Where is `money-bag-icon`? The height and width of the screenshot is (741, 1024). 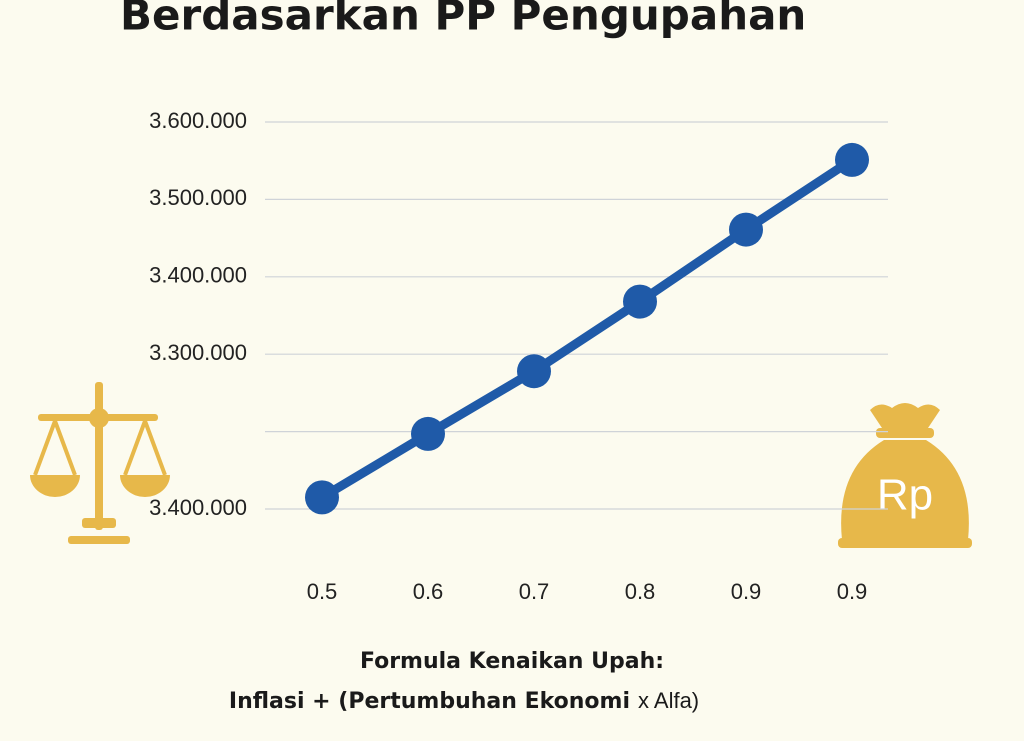 money-bag-icon is located at coordinates (905, 475).